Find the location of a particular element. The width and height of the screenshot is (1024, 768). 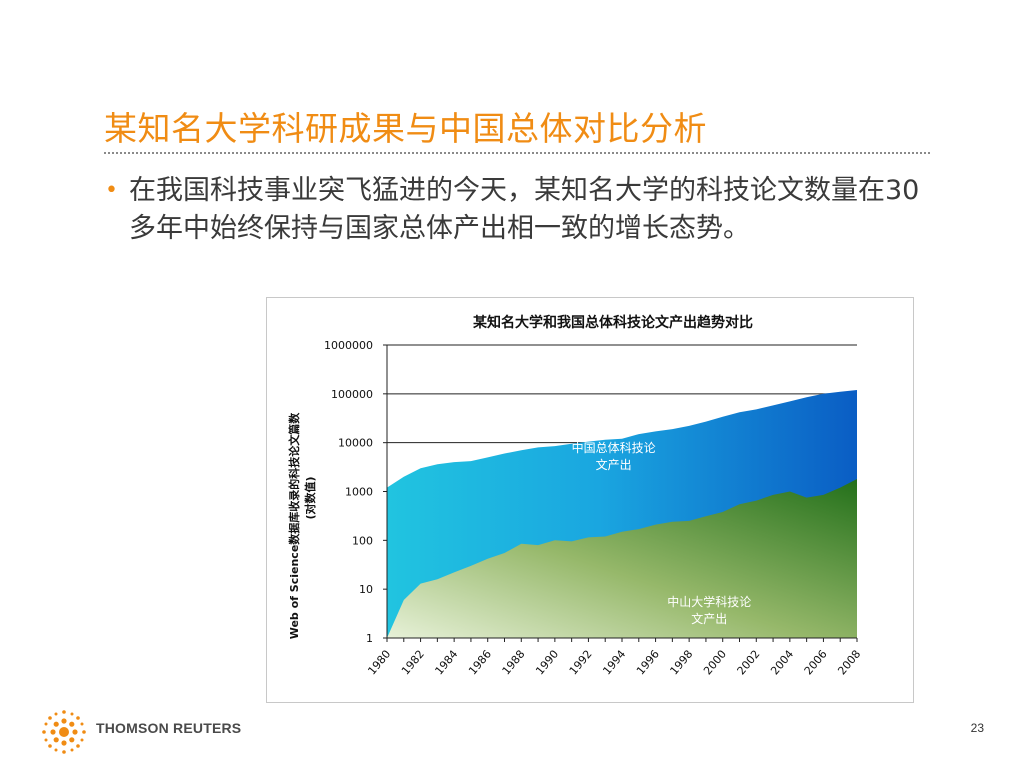

y-axis-label: Web of Science数据库收录的科技论文篇数 is located at coordinates (294, 526).